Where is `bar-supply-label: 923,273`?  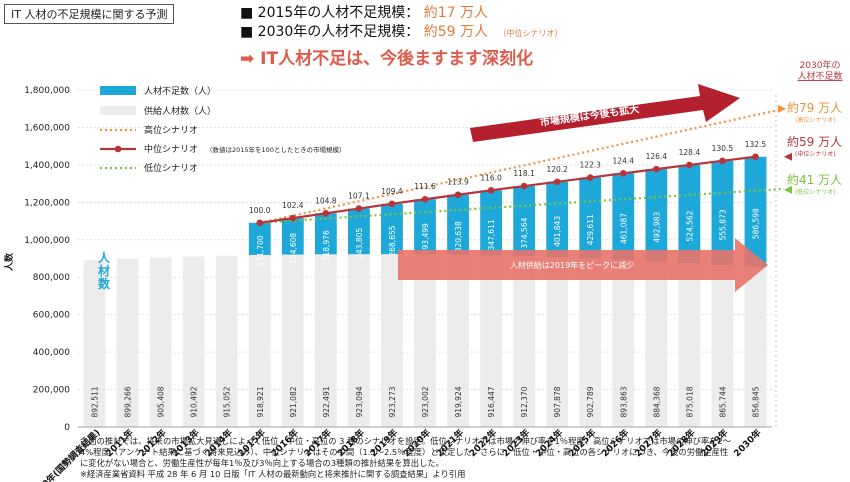 bar-supply-label: 923,273 is located at coordinates (392, 401).